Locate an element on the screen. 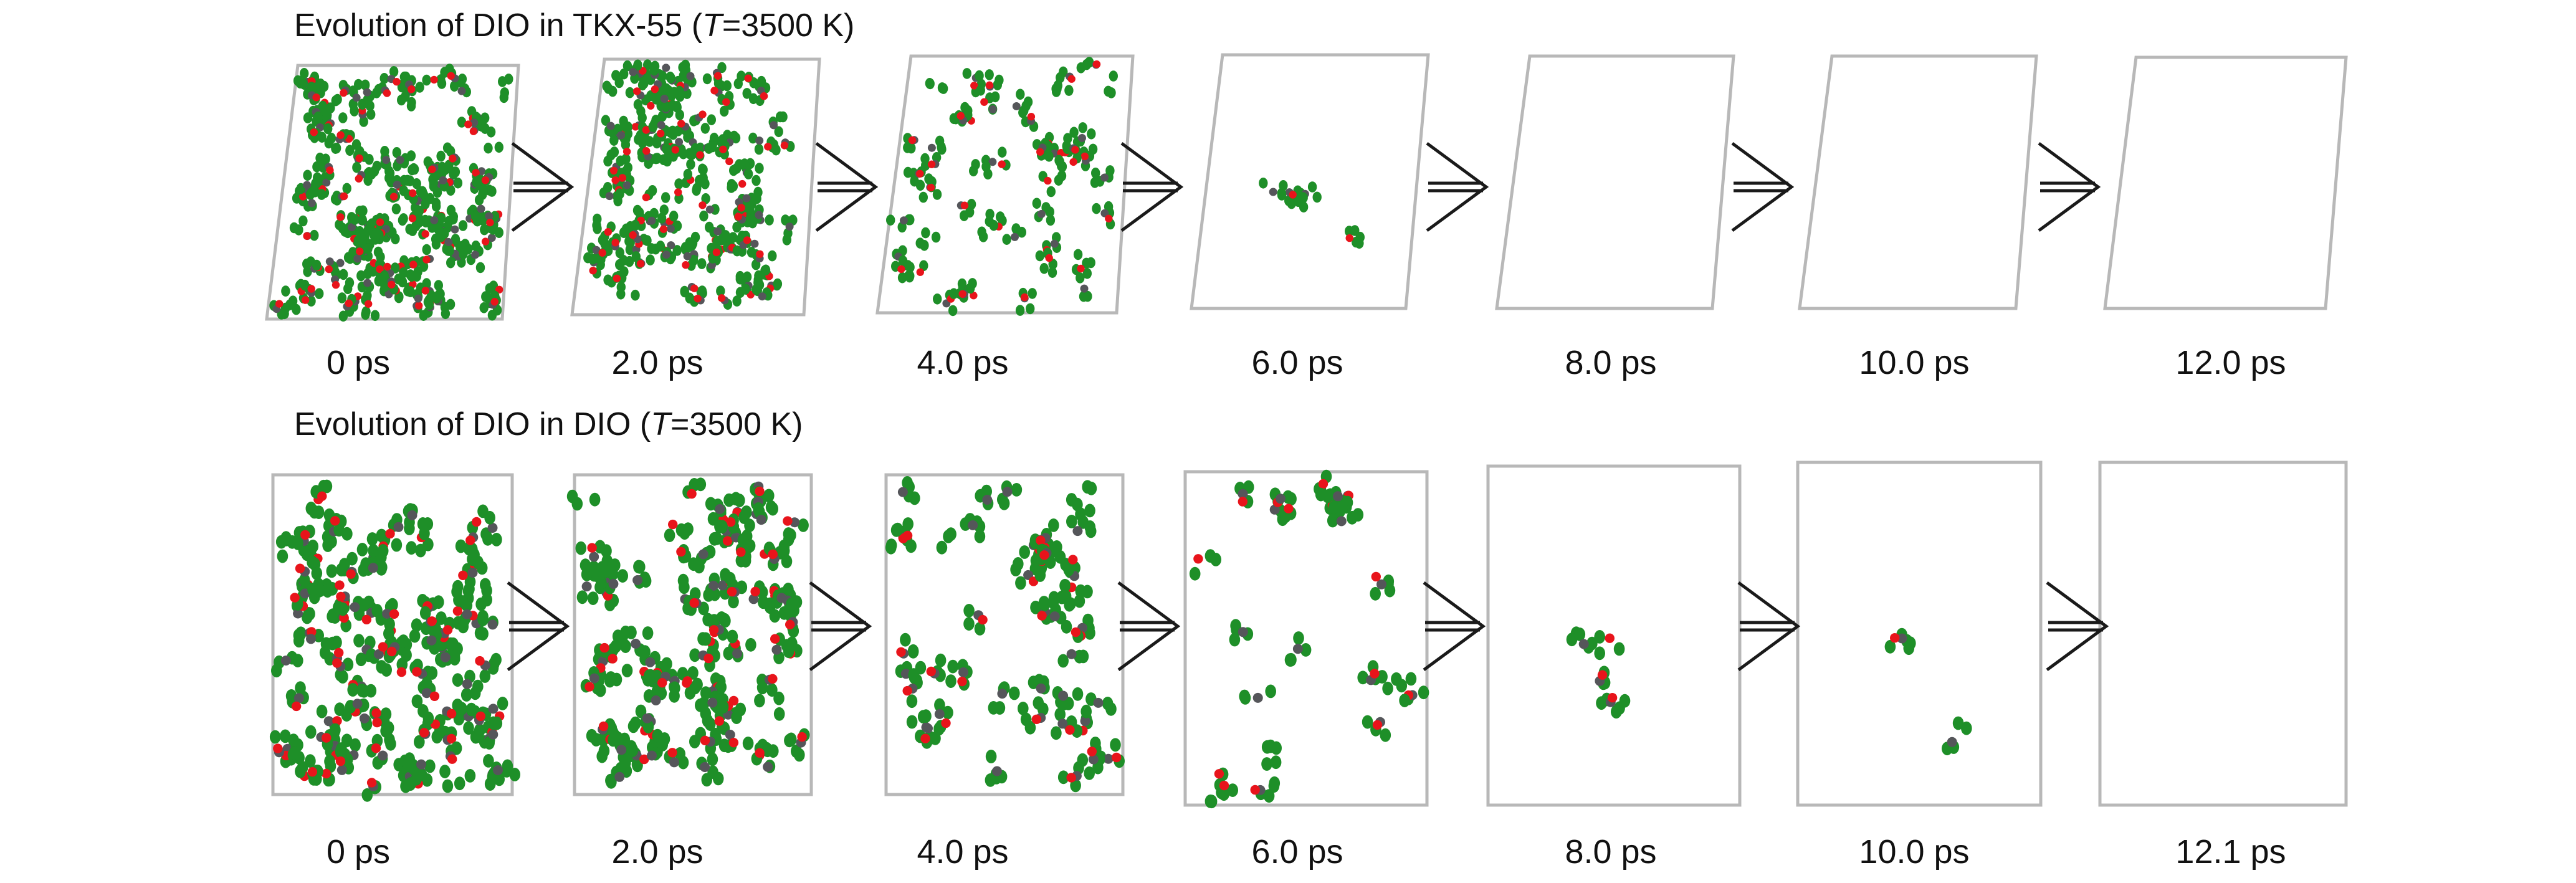  cell-boundary is located at coordinates (1310, 181).